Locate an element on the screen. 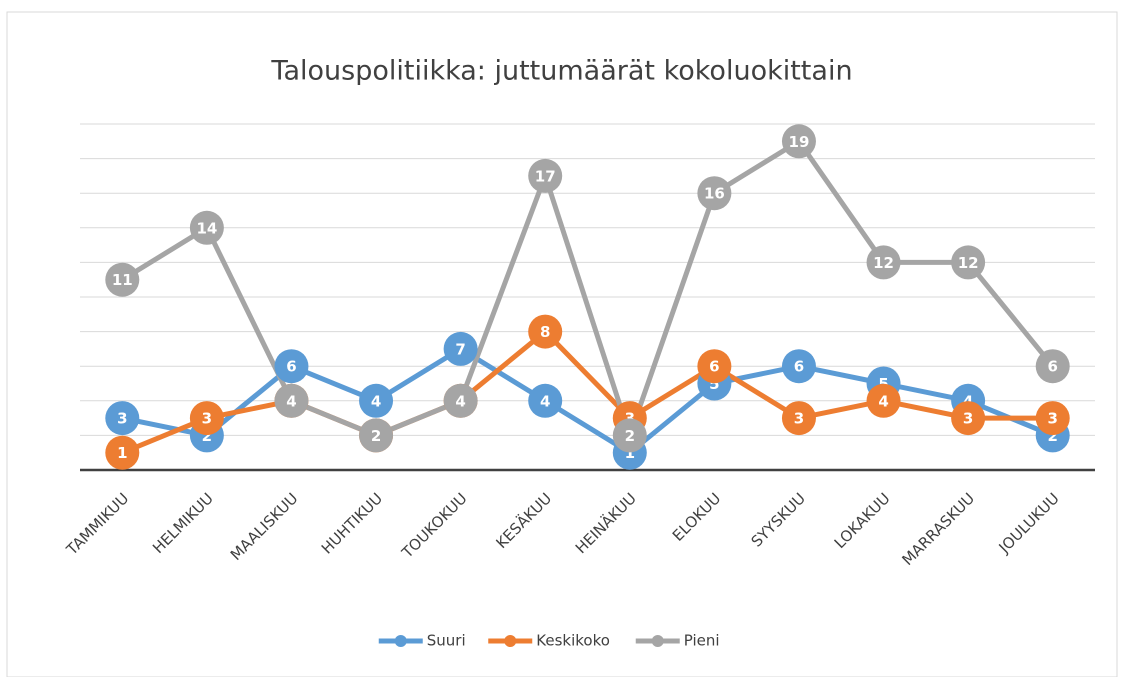 This screenshot has height=677, width=1124. data-label: 8 is located at coordinates (545, 332).